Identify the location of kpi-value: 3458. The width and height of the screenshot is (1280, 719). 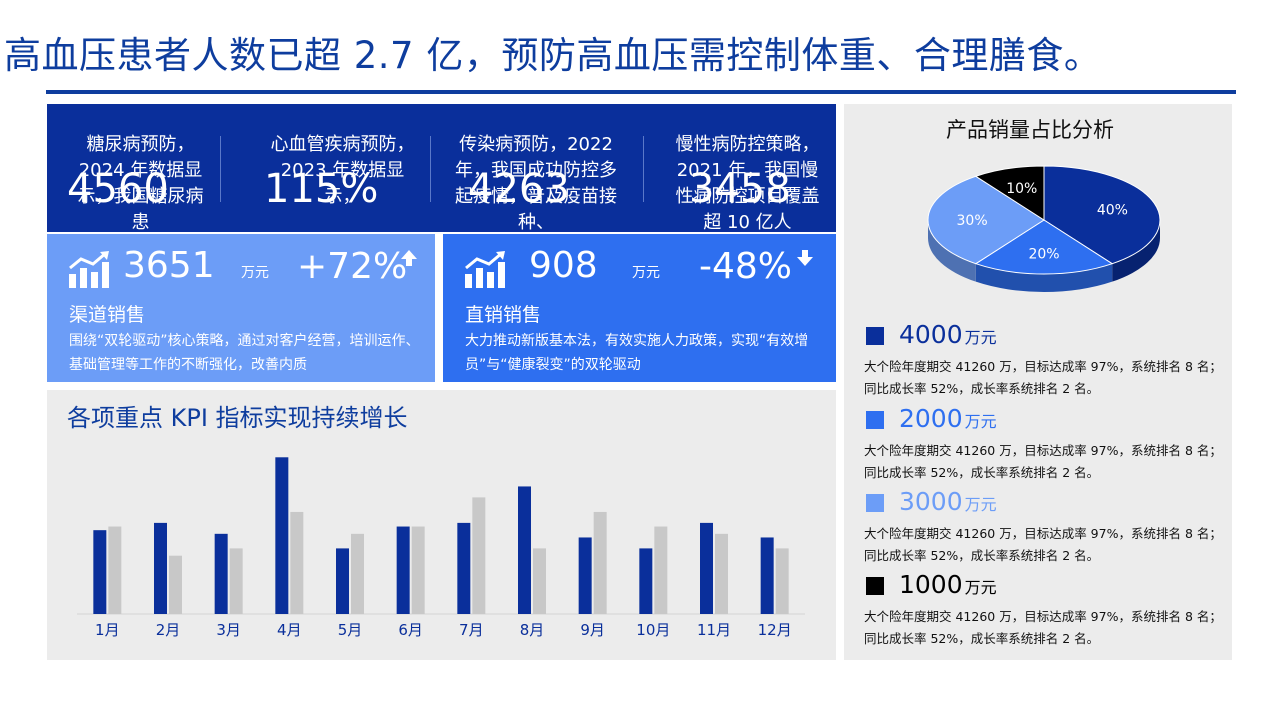
(740, 189).